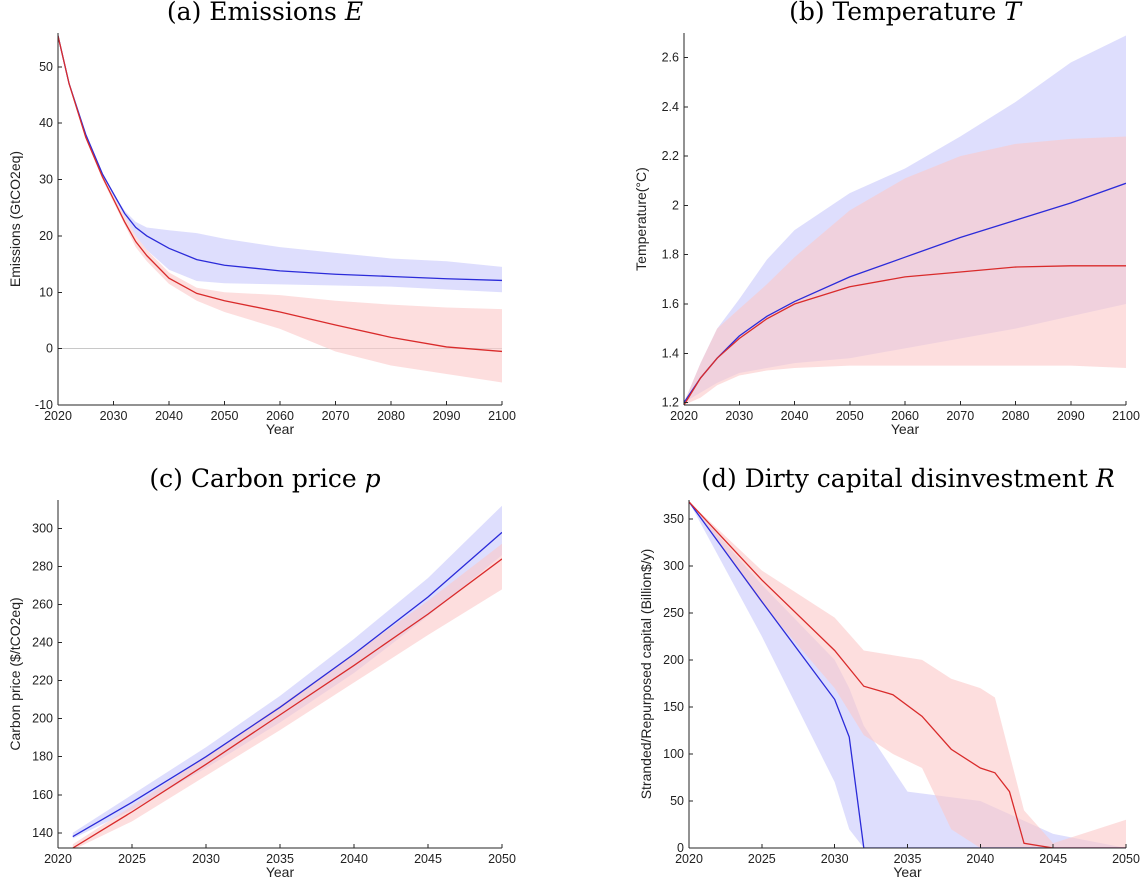 This screenshot has width=1141, height=888. Describe the element at coordinates (46, 180) in the screenshot. I see `y-tick-label: 30` at that location.